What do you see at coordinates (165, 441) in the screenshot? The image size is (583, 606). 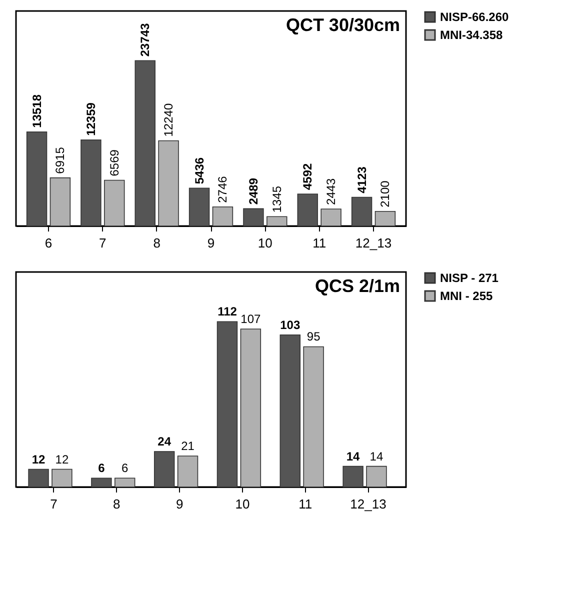 I see `data-label: 24` at bounding box center [165, 441].